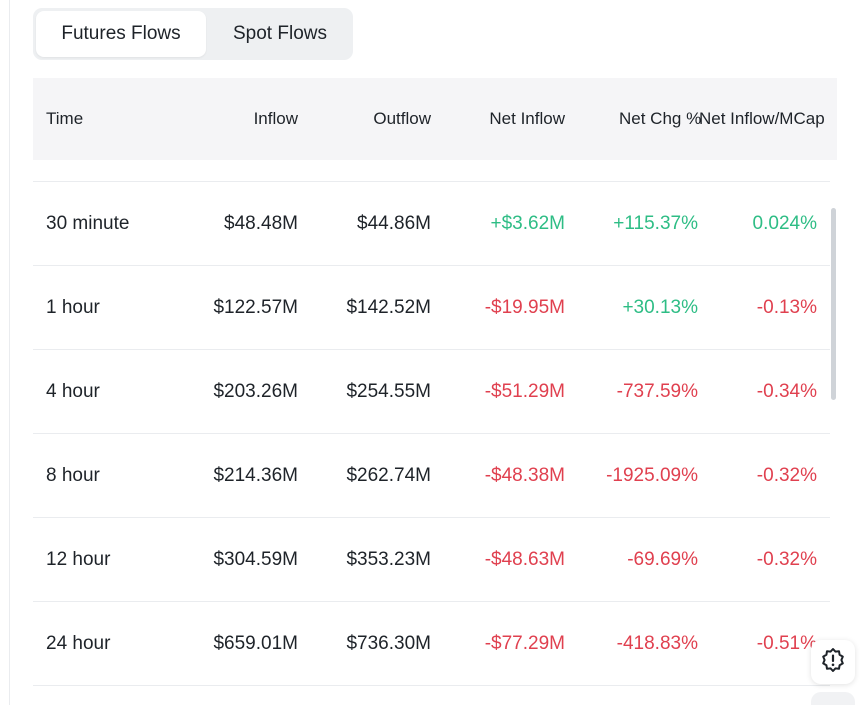 The width and height of the screenshot is (860, 705). What do you see at coordinates (662, 559) in the screenshot?
I see `cell-net-chg: -69.69%` at bounding box center [662, 559].